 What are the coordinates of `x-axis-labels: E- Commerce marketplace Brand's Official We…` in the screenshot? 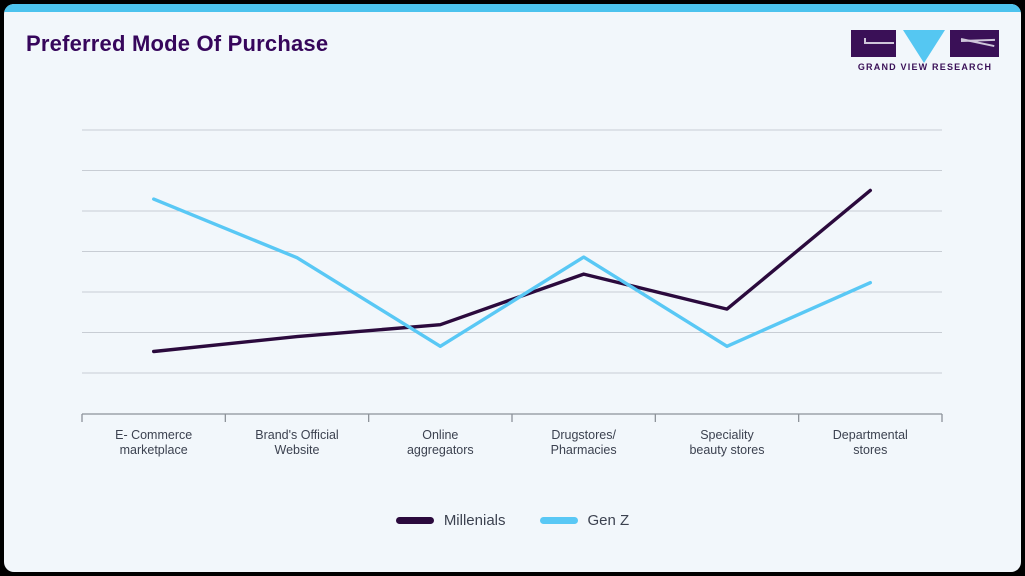 It's located at (512, 445).